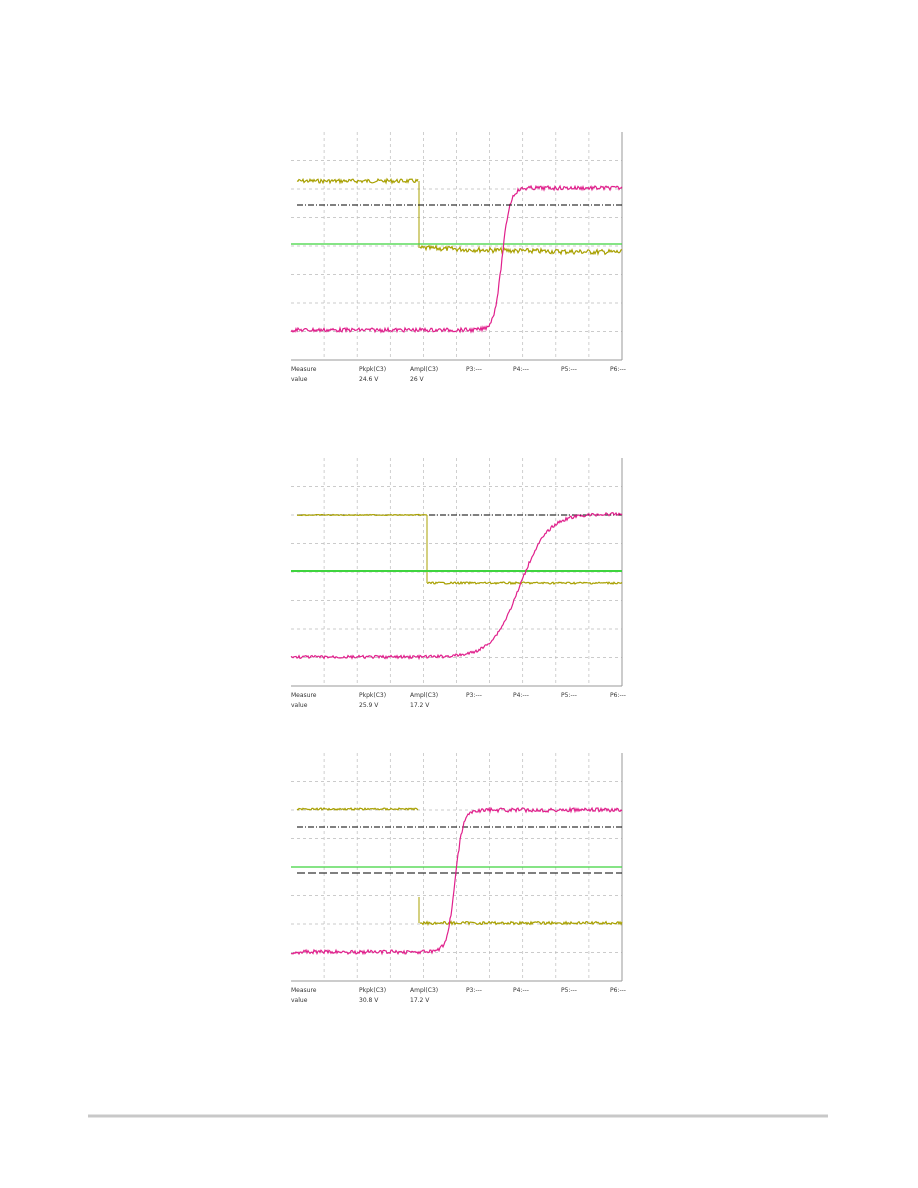  Describe the element at coordinates (369, 1000) in the screenshot. I see `measure-value: 30.8 V` at that location.